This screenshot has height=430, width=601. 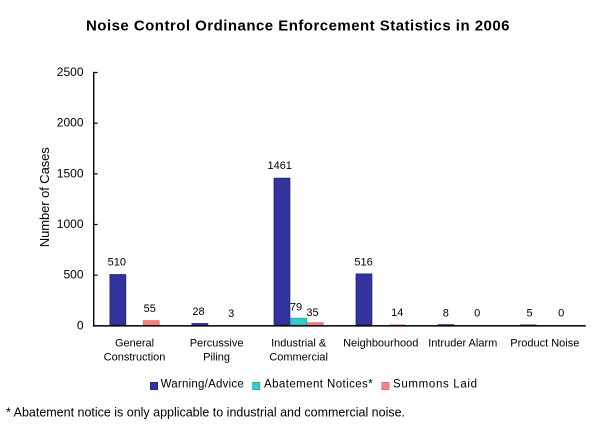 I want to click on svg-text: 1500, so click(x=70, y=173).